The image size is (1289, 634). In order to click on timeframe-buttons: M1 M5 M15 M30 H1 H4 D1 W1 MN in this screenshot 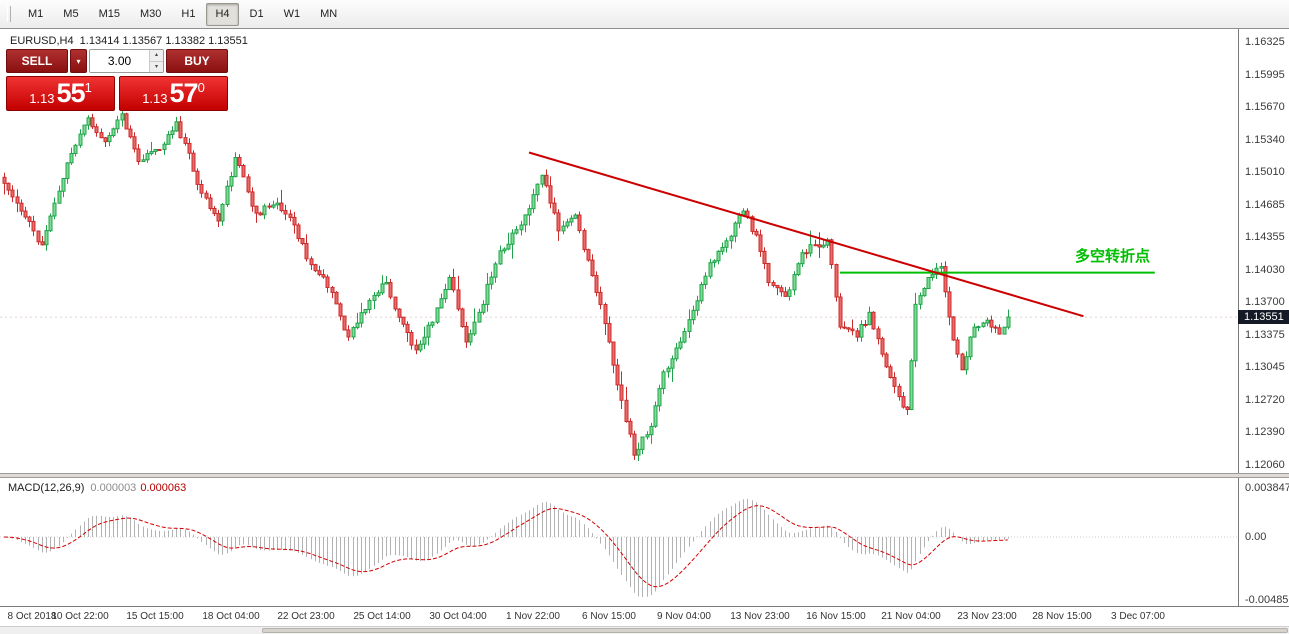, I will do `click(183, 14)`.